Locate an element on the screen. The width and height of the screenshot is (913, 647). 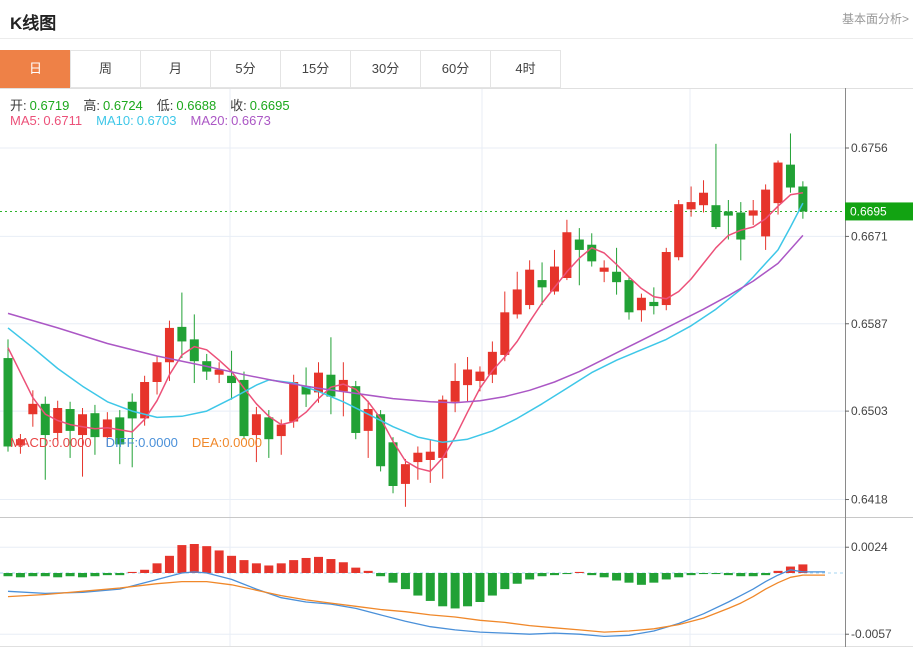
timeframe-tabs: 日周月 5分 15分 30分 60分 4时 is located at coordinates (280, 69).